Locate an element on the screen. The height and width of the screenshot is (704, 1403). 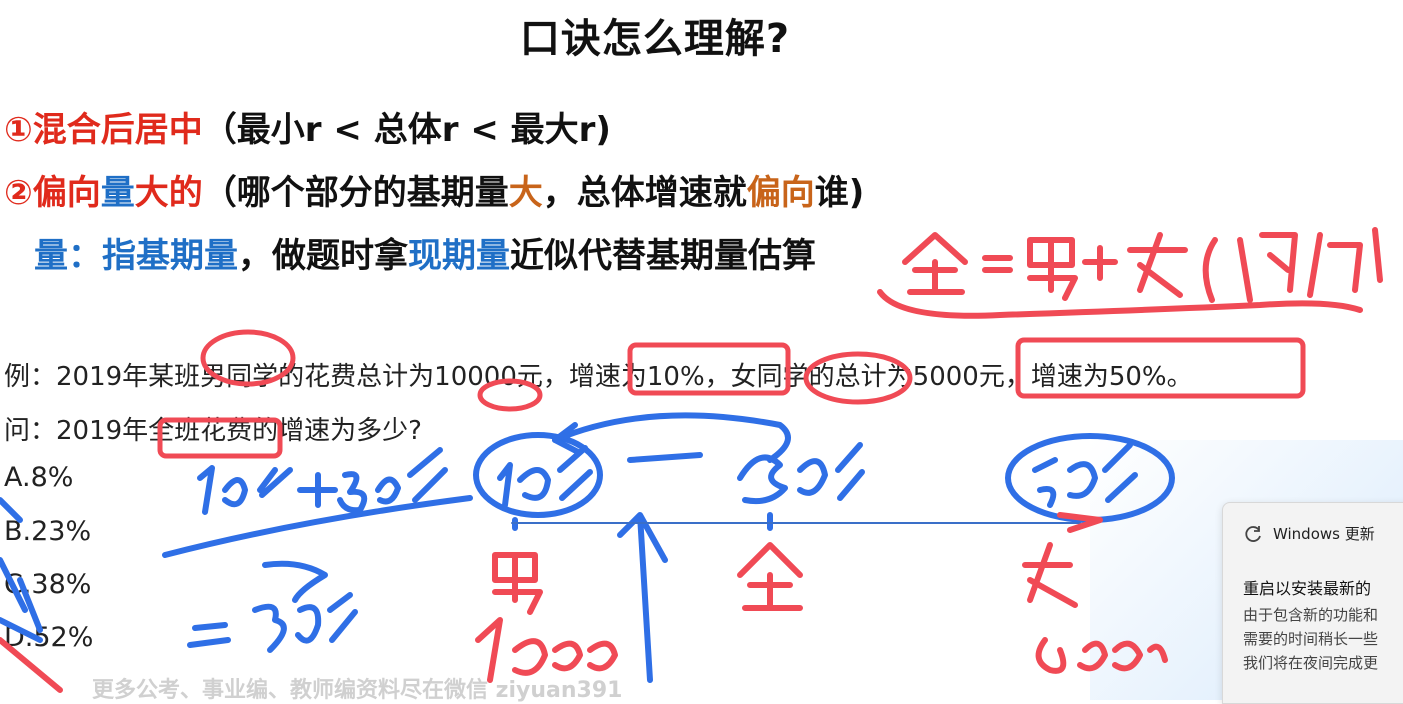
refresh-icon is located at coordinates (1253, 533).